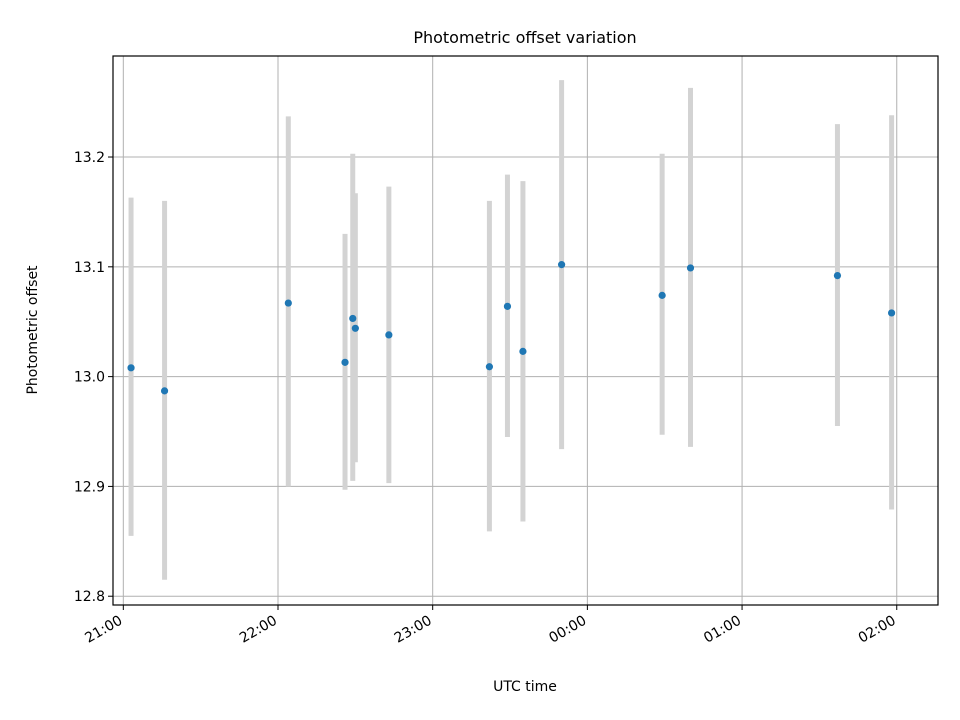 This screenshot has height=720, width=960. Describe the element at coordinates (89, 268) in the screenshot. I see `y-tick-label: 13.1` at that location.